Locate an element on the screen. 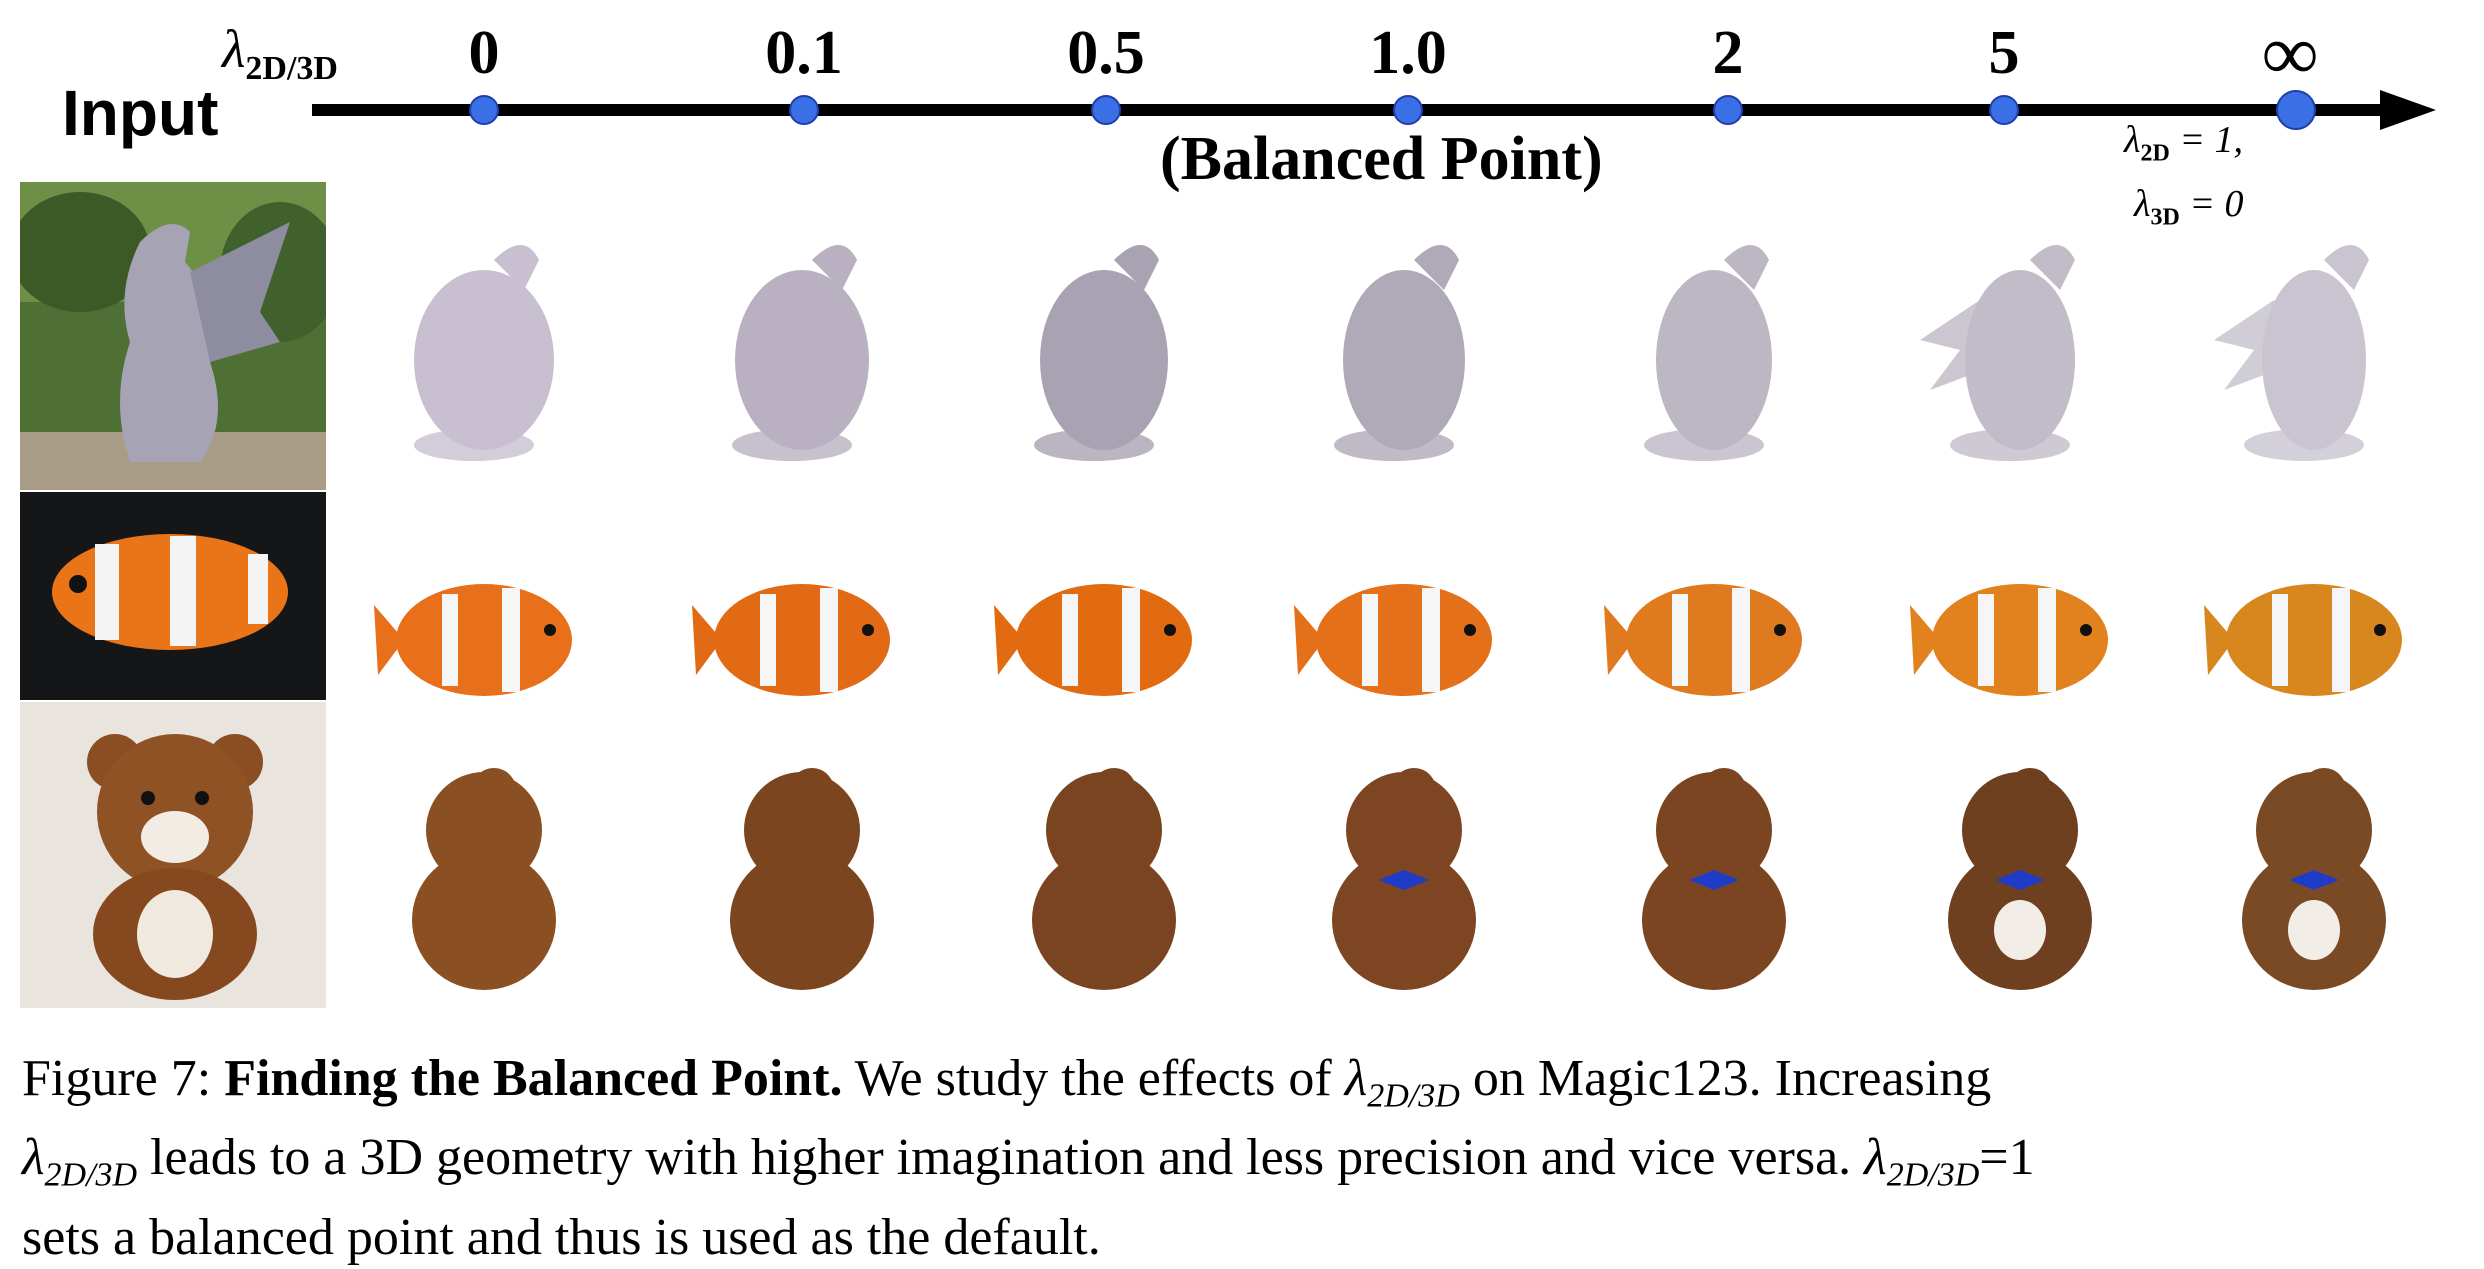  balanced-point-label: (Balanced Point) is located at coordinates (1381, 159).